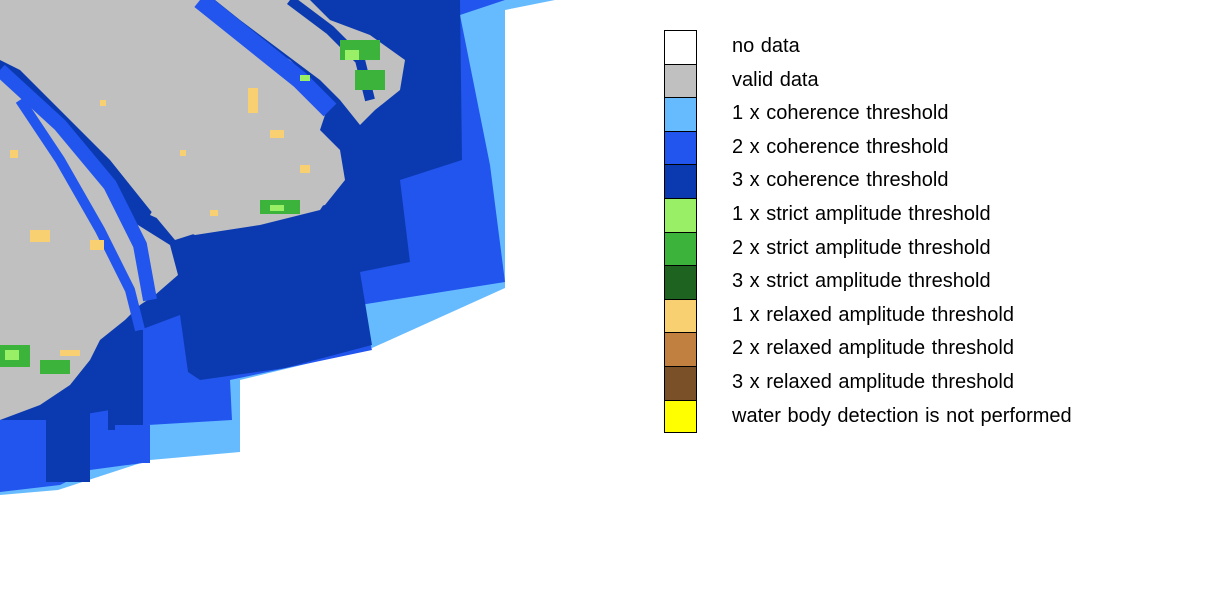 The width and height of the screenshot is (1205, 600). I want to click on legend-label: 1 x relaxed amplitude threshold, so click(873, 314).